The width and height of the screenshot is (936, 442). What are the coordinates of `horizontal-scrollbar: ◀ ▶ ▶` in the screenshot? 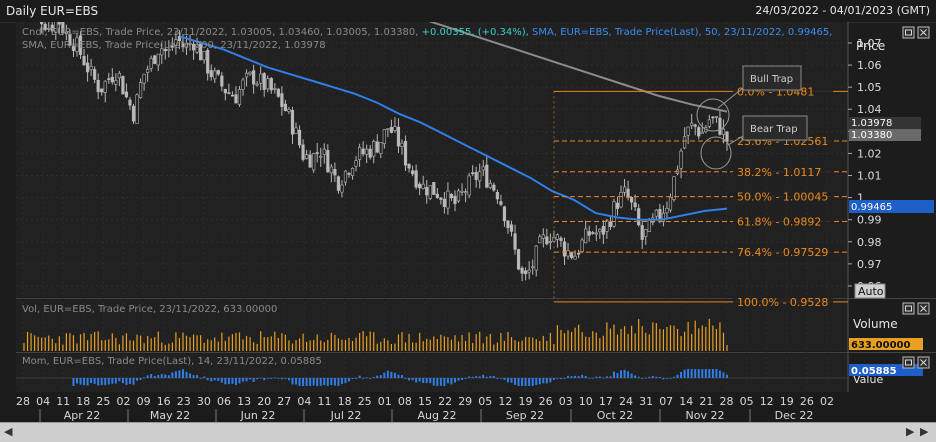 It's located at (468, 432).